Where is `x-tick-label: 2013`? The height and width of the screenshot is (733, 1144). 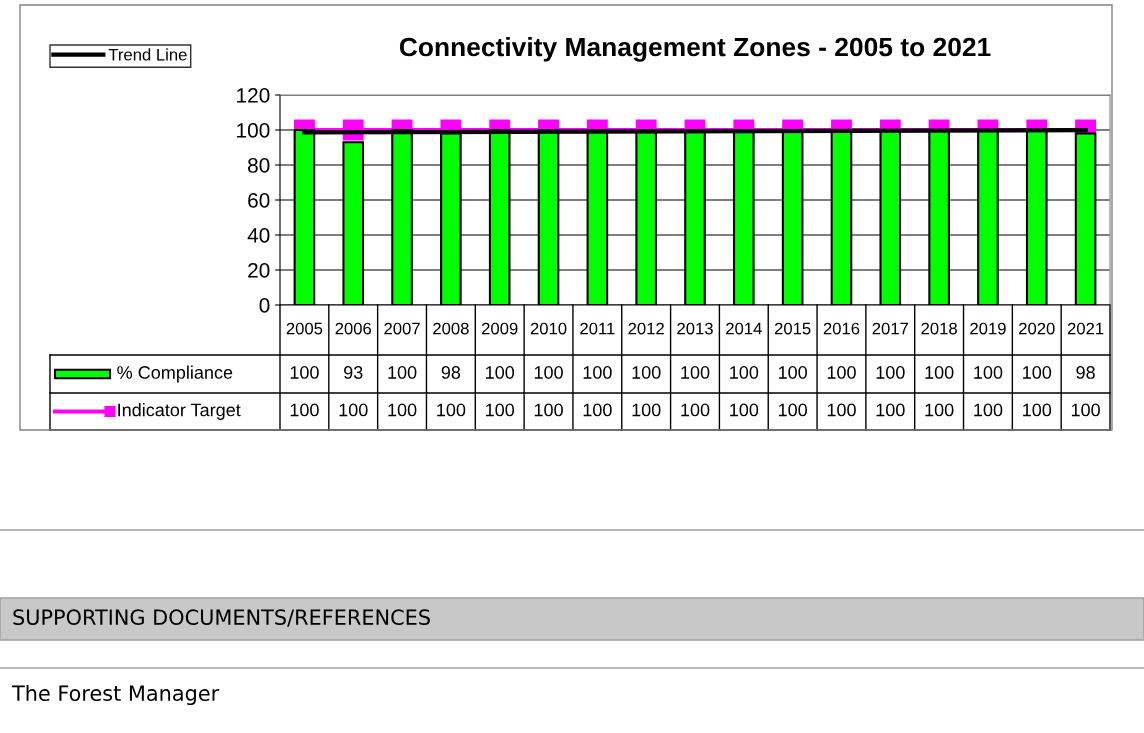
x-tick-label: 2013 is located at coordinates (695, 328).